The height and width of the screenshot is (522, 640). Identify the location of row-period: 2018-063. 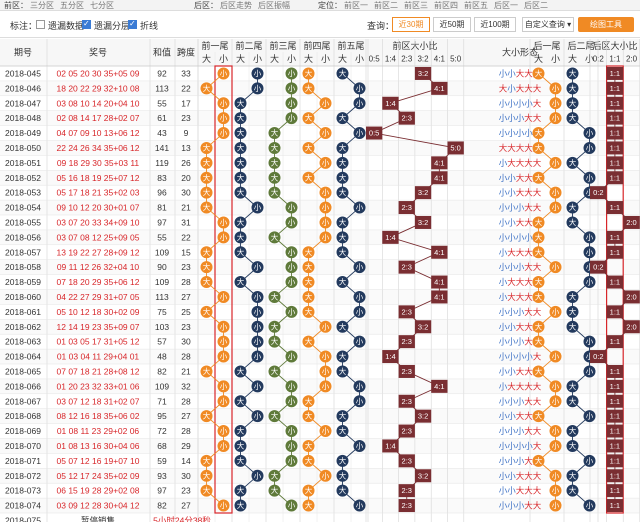
(23, 342).